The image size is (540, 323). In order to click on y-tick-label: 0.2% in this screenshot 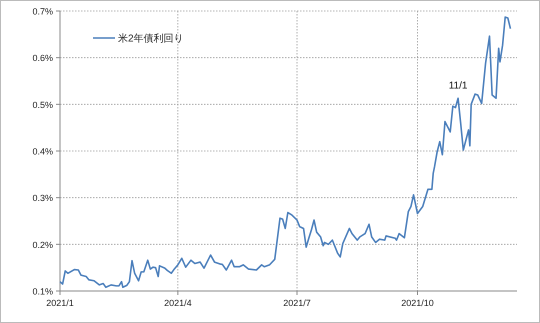, I will do `click(42, 245)`.